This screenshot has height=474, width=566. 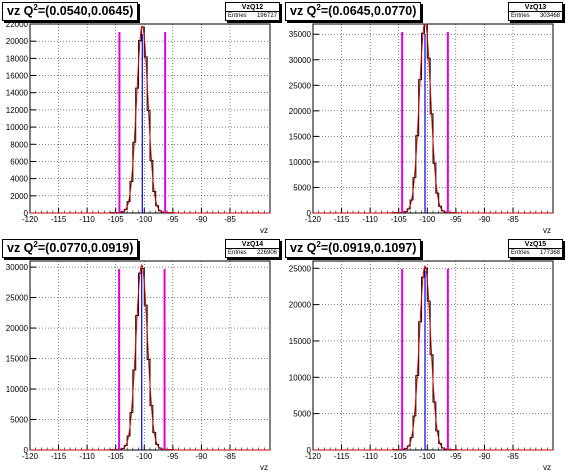 I want to click on stats-box: VzQ15 Entries 177368, so click(x=535, y=248).